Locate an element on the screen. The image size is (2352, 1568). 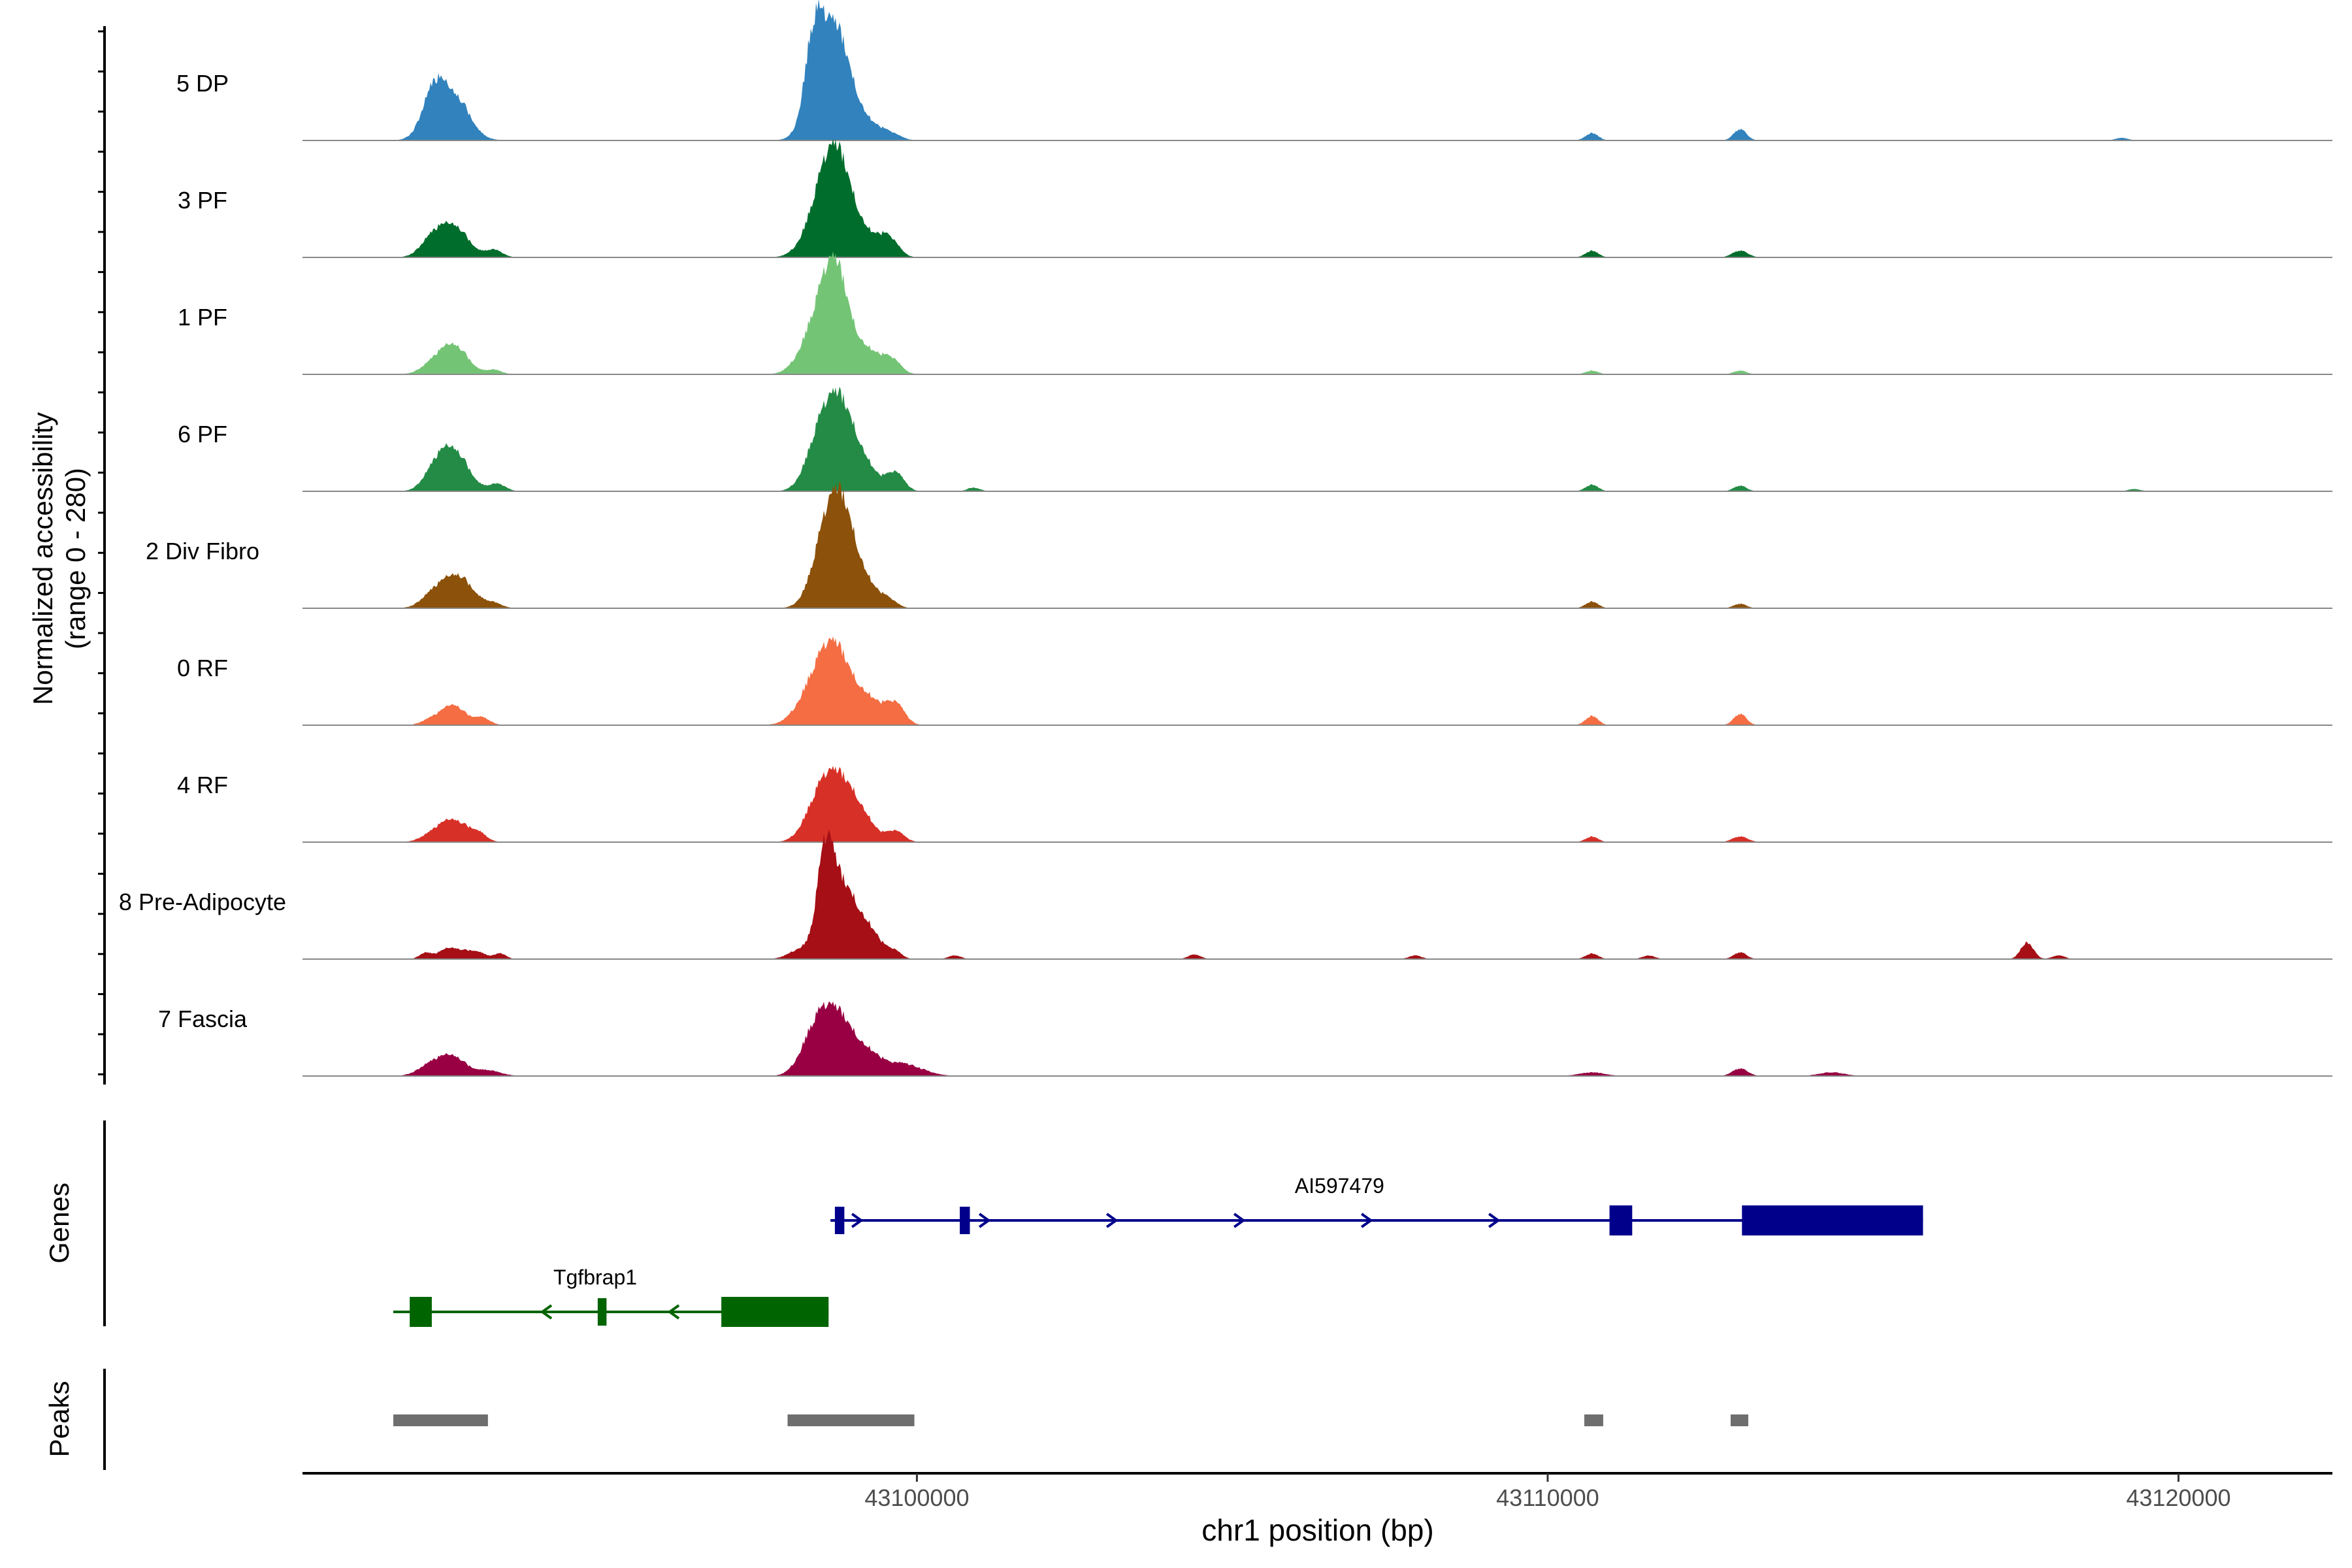
x-axis-title: chr1 position (bp) is located at coordinates (1317, 1530).